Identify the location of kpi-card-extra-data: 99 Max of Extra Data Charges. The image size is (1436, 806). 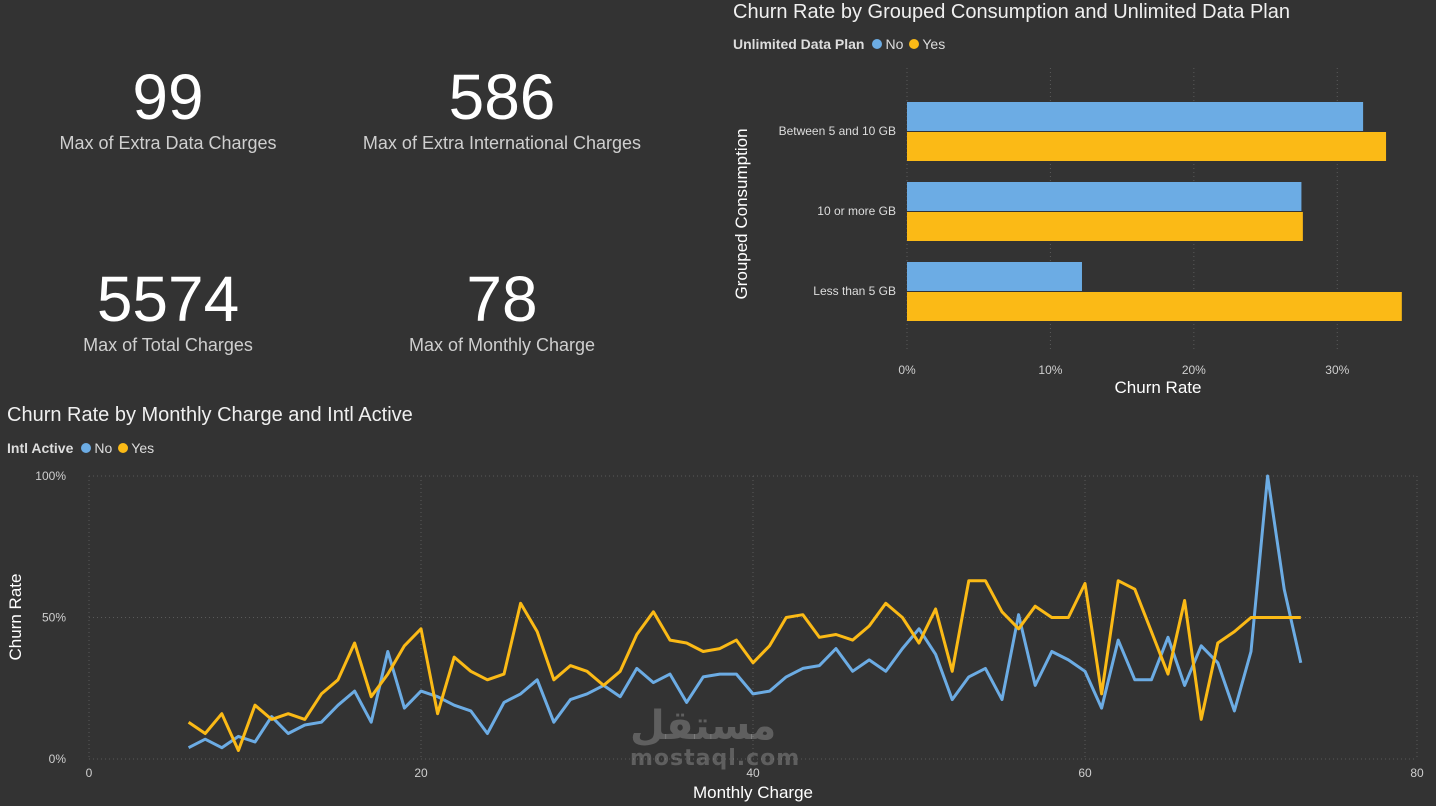
(168, 109).